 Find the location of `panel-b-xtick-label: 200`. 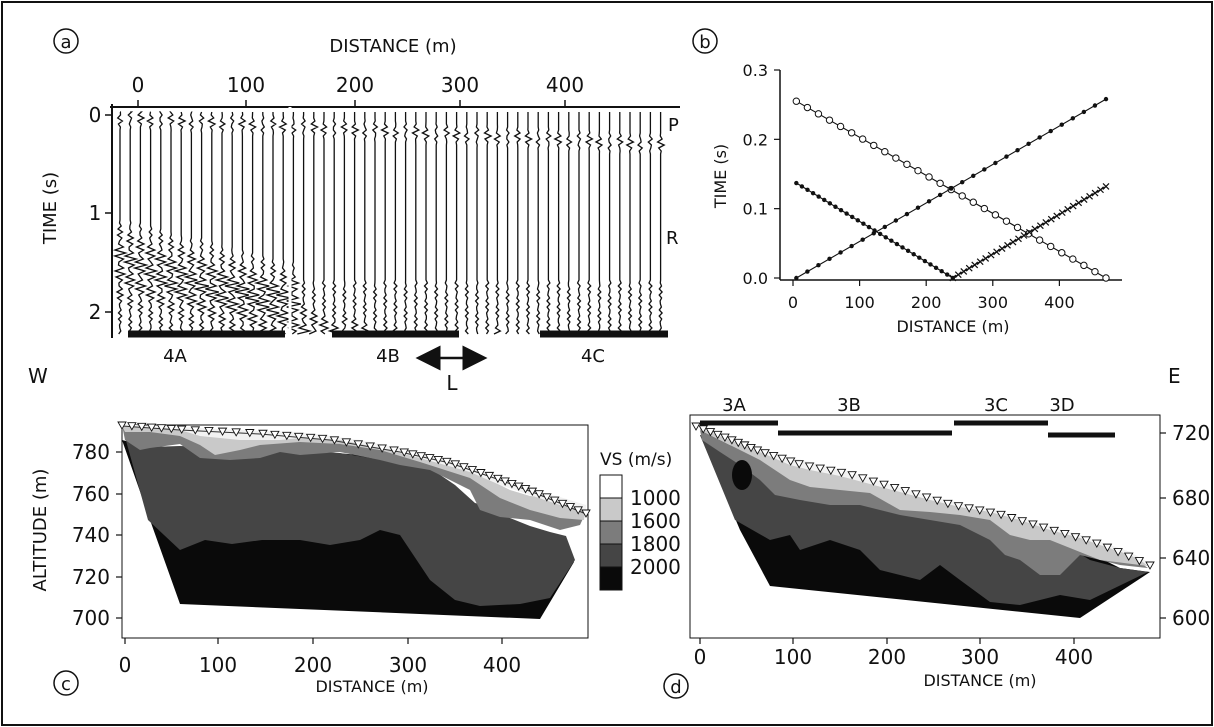

panel-b-xtick-label: 200 is located at coordinates (926, 302).